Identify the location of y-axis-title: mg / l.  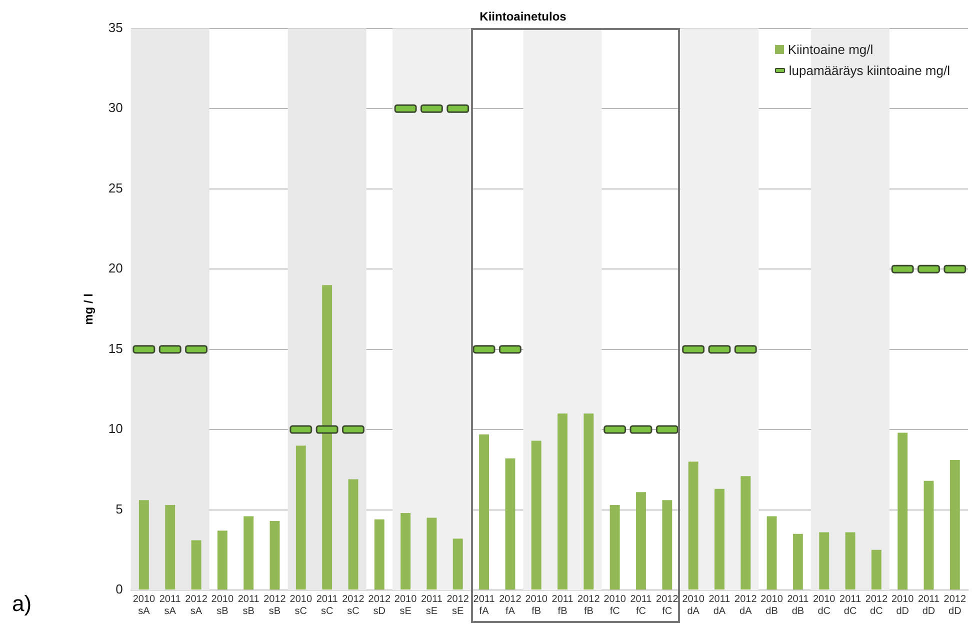
(89, 309).